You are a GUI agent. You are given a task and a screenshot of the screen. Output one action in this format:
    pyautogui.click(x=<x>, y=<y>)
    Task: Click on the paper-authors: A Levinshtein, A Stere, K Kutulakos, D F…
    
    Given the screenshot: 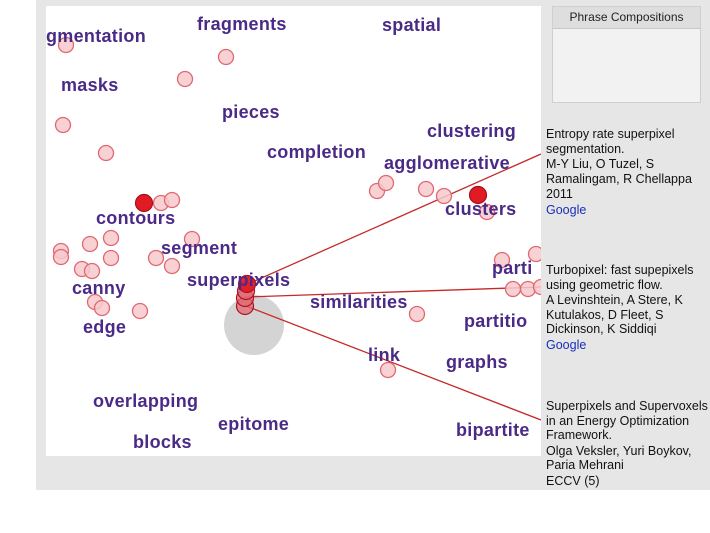 What is the action you would take?
    pyautogui.click(x=614, y=314)
    